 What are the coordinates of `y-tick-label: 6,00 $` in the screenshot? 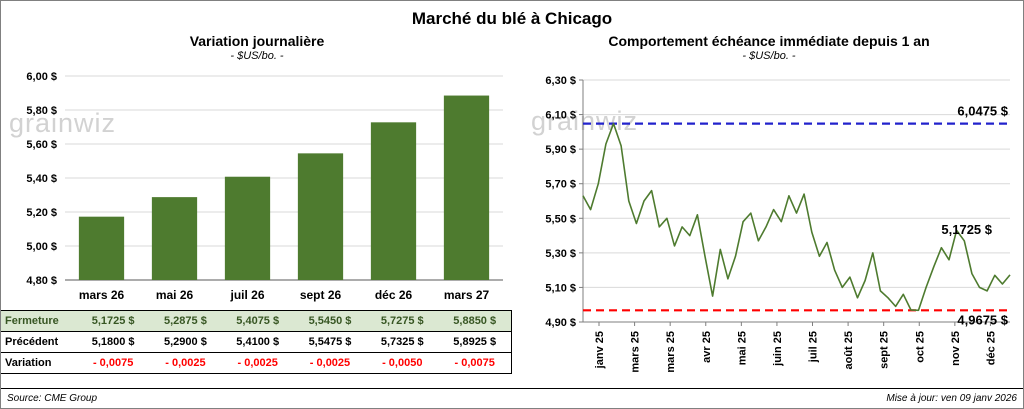 It's located at (41, 77).